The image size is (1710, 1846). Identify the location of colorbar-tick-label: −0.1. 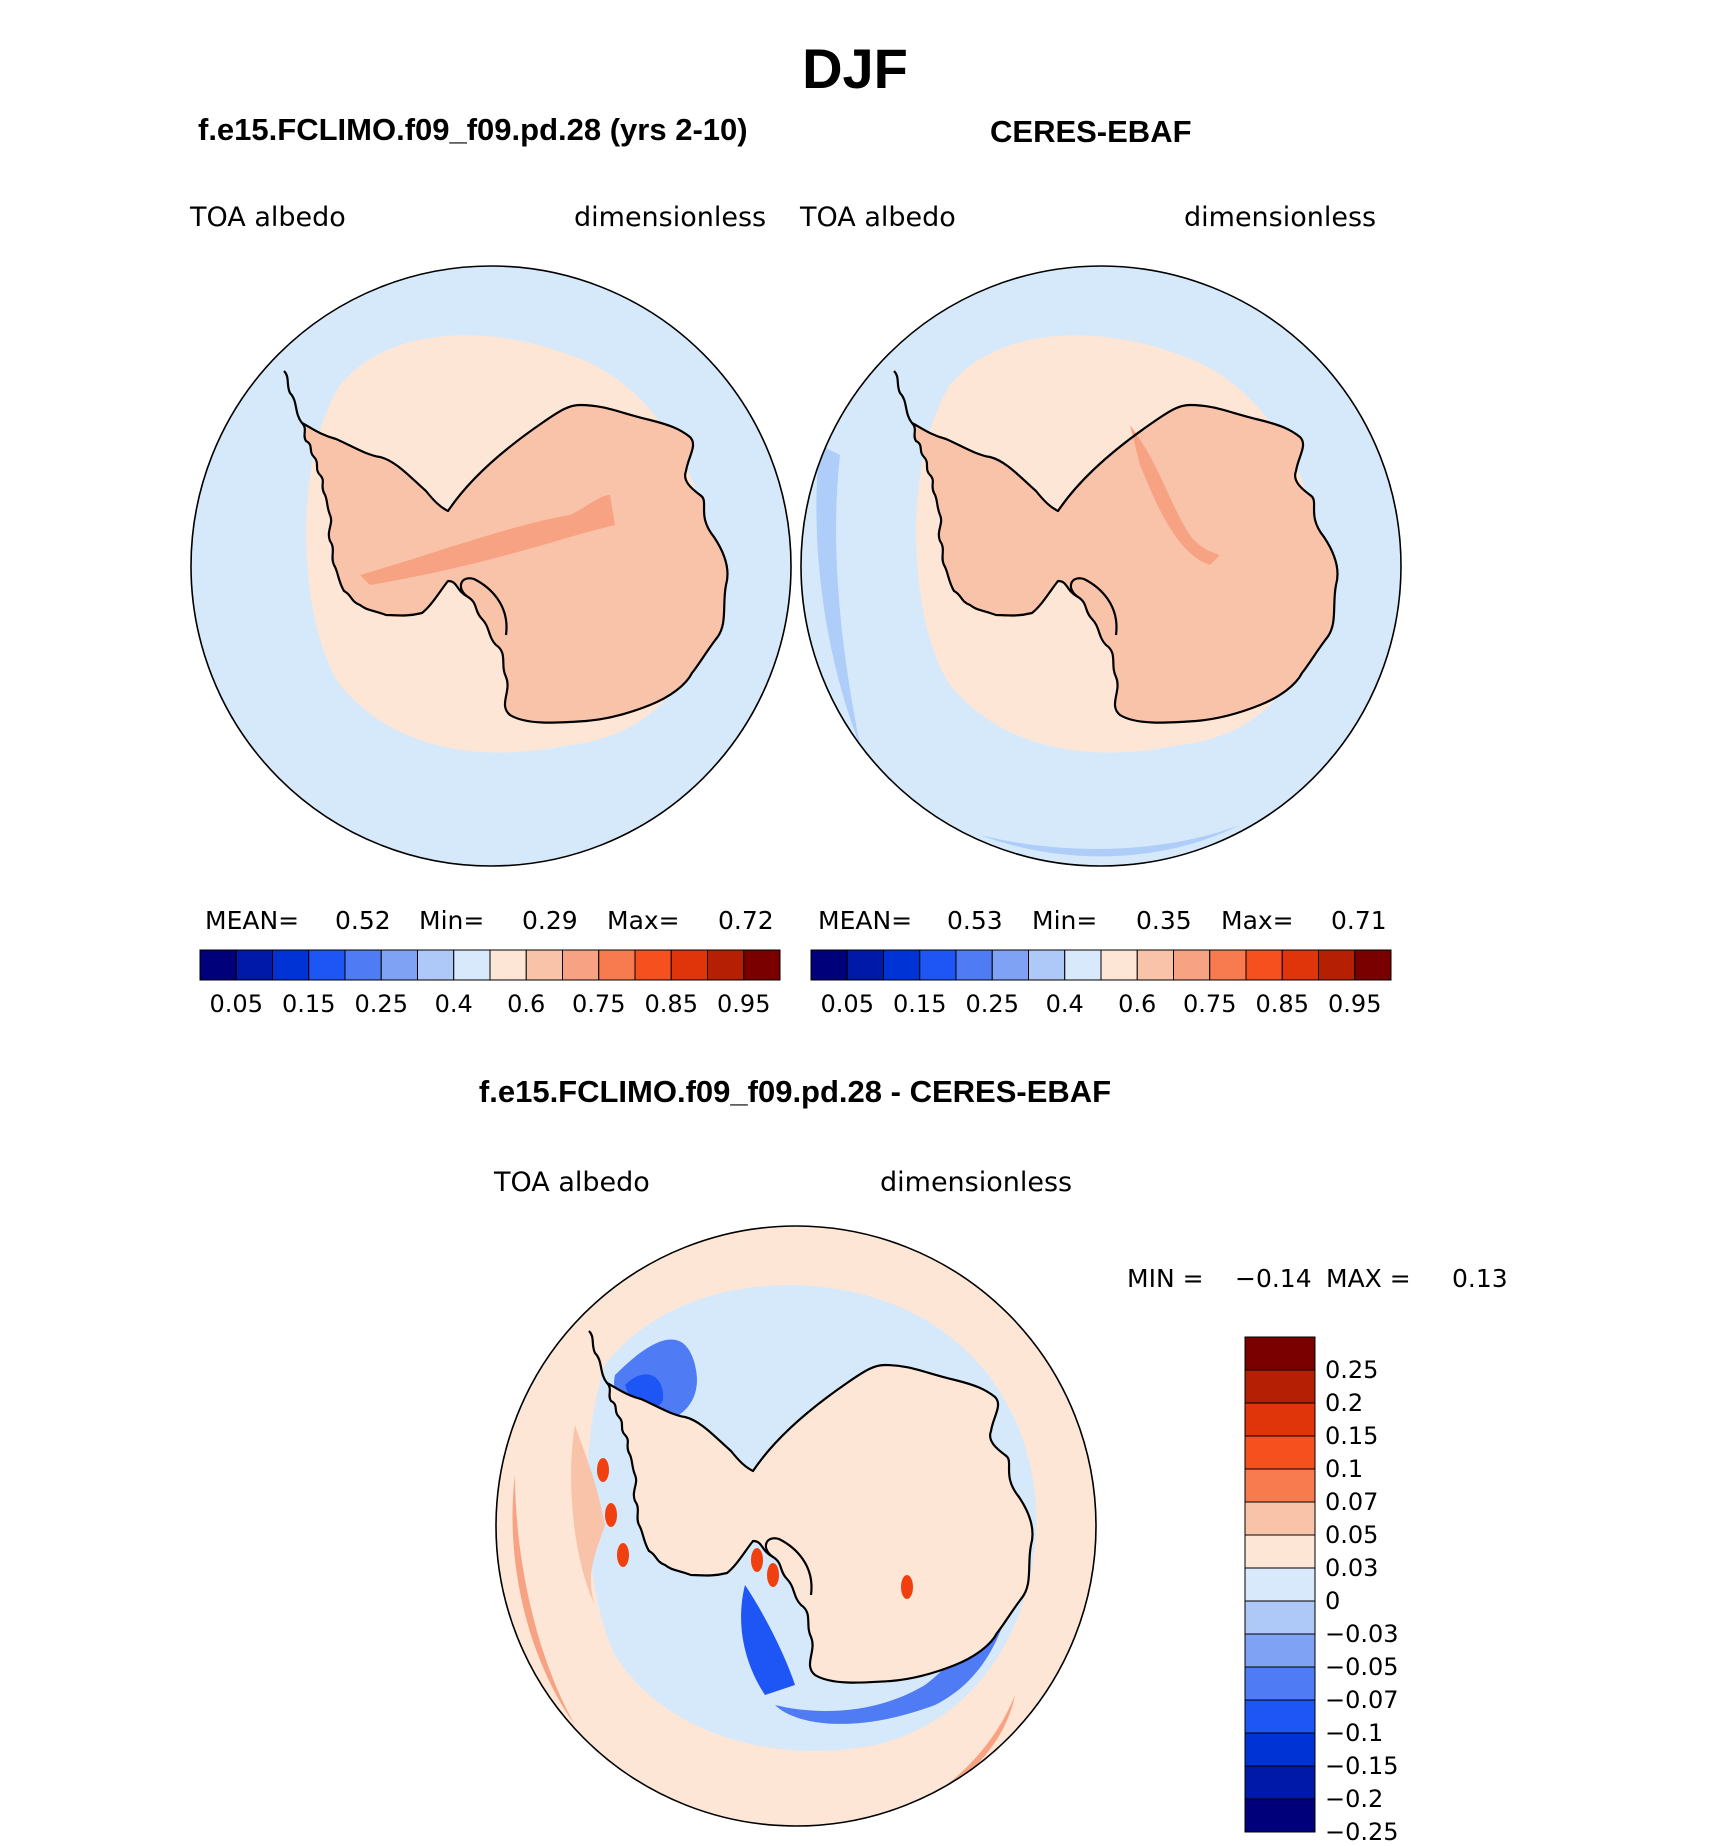
(1354, 1733).